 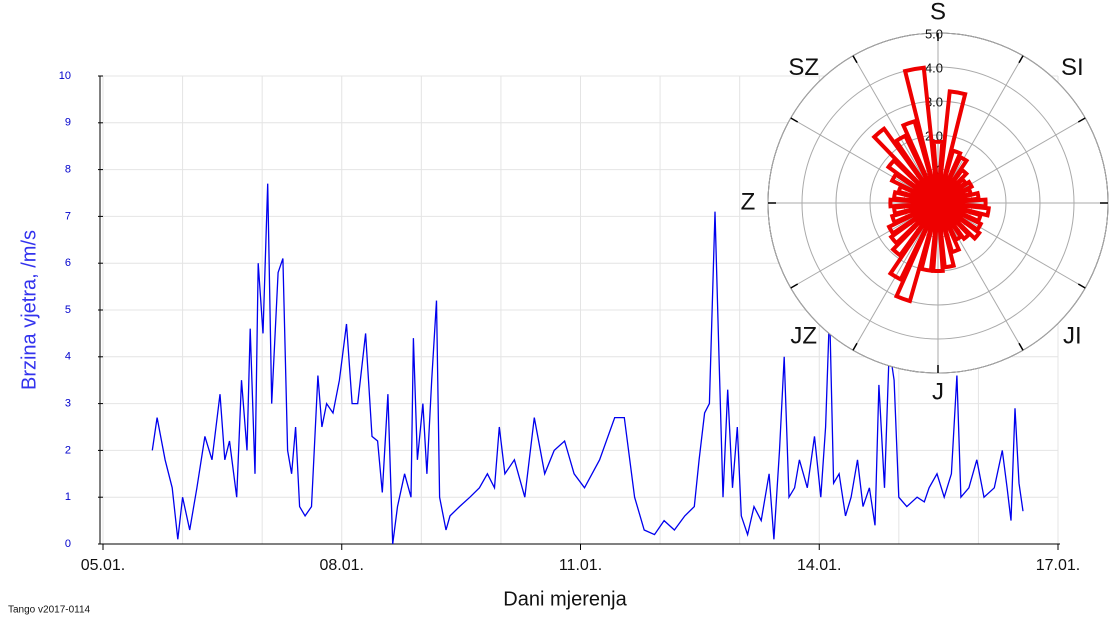 What do you see at coordinates (342, 565) in the screenshot?
I see `x-tick-label: 08.01.` at bounding box center [342, 565].